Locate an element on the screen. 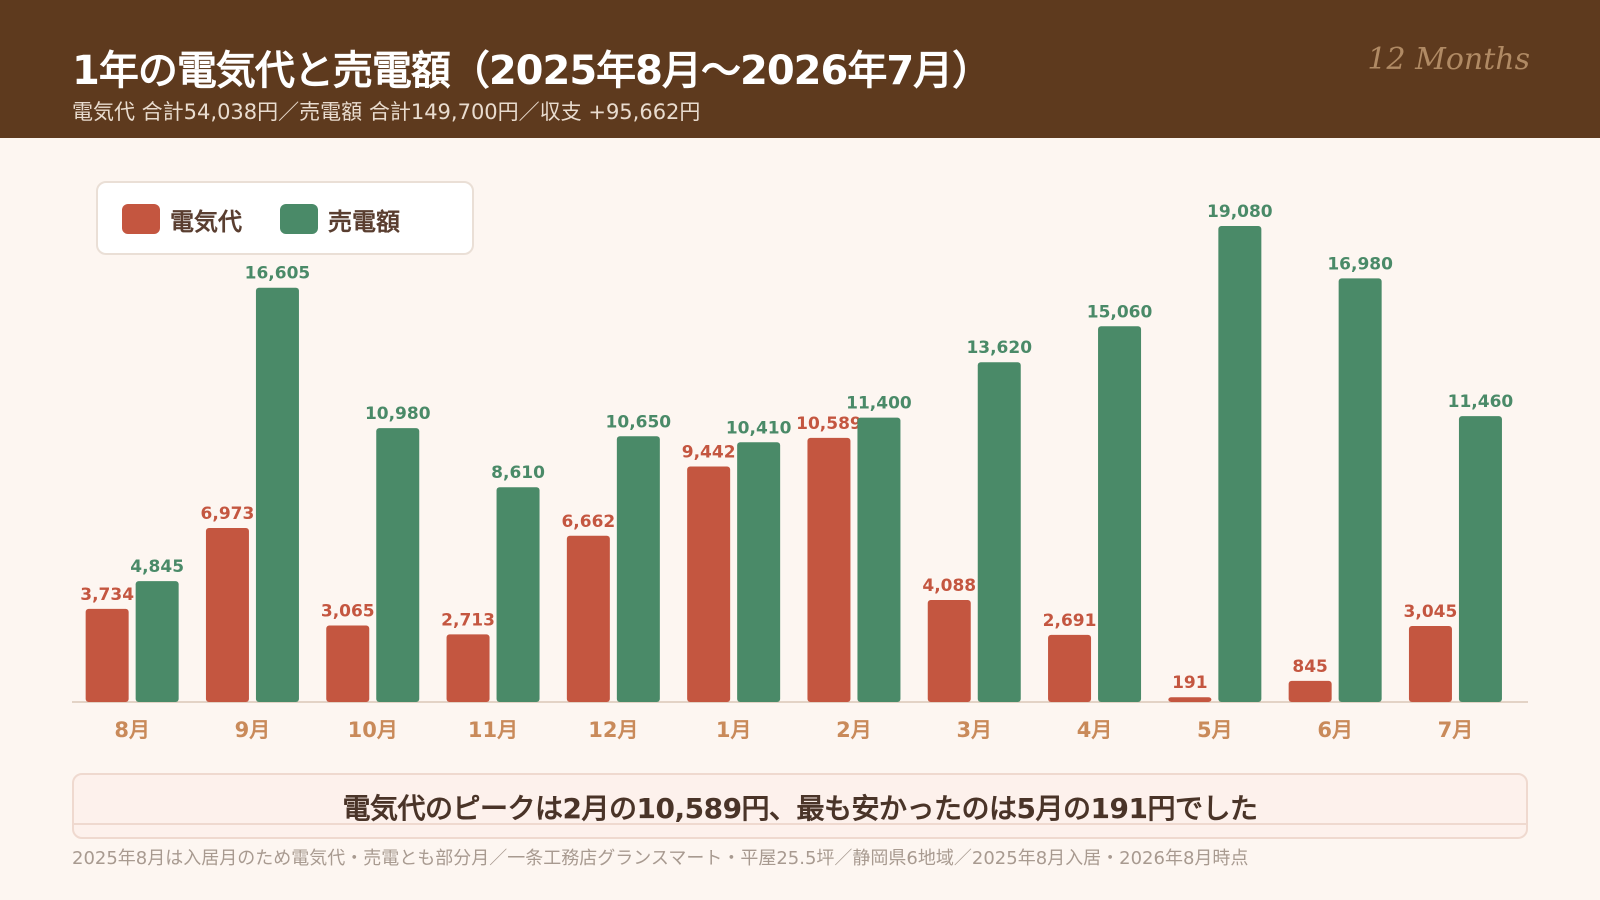 This screenshot has height=900, width=1600. data-label-electricity: 3,065 is located at coordinates (348, 612).